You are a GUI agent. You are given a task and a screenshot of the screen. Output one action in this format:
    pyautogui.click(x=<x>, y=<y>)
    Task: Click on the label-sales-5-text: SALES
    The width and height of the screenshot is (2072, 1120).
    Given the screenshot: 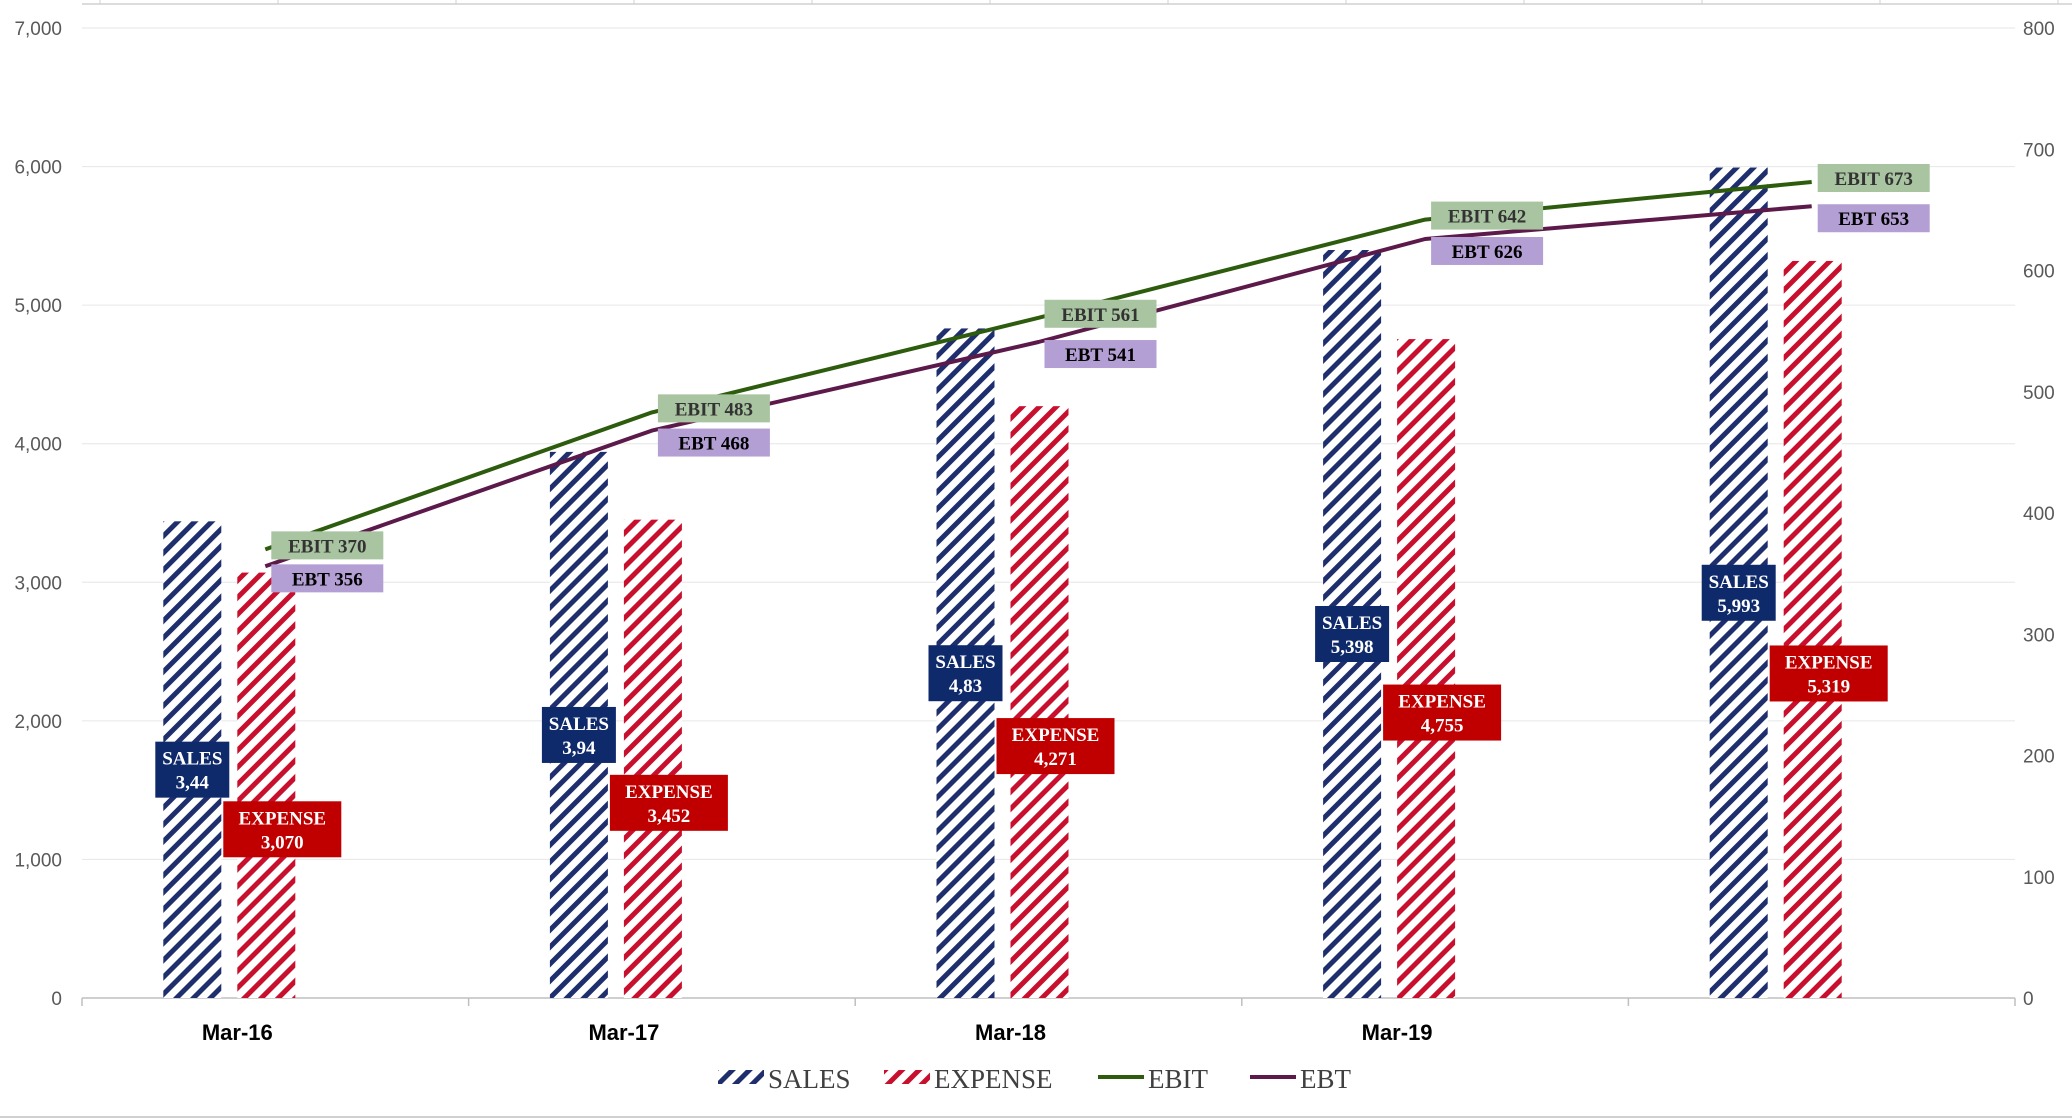 What is the action you would take?
    pyautogui.click(x=1739, y=582)
    